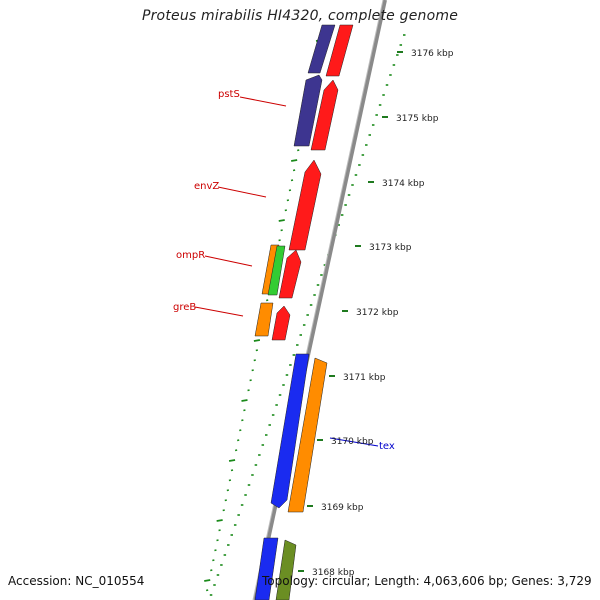 This screenshot has width=600, height=600. I want to click on gene-label-pstS: pstS, so click(229, 94).